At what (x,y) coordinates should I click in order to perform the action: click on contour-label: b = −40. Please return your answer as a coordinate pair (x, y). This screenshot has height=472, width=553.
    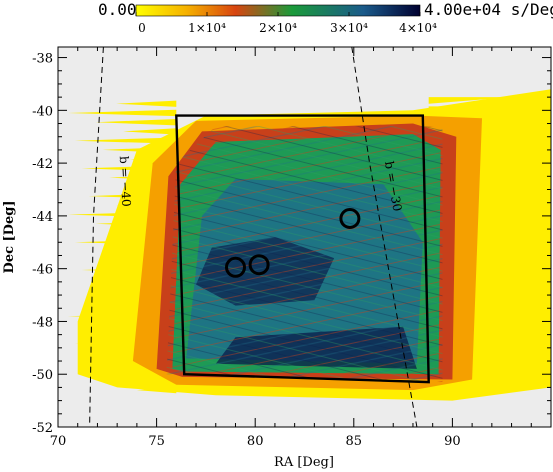
    Looking at the image, I should click on (125, 181).